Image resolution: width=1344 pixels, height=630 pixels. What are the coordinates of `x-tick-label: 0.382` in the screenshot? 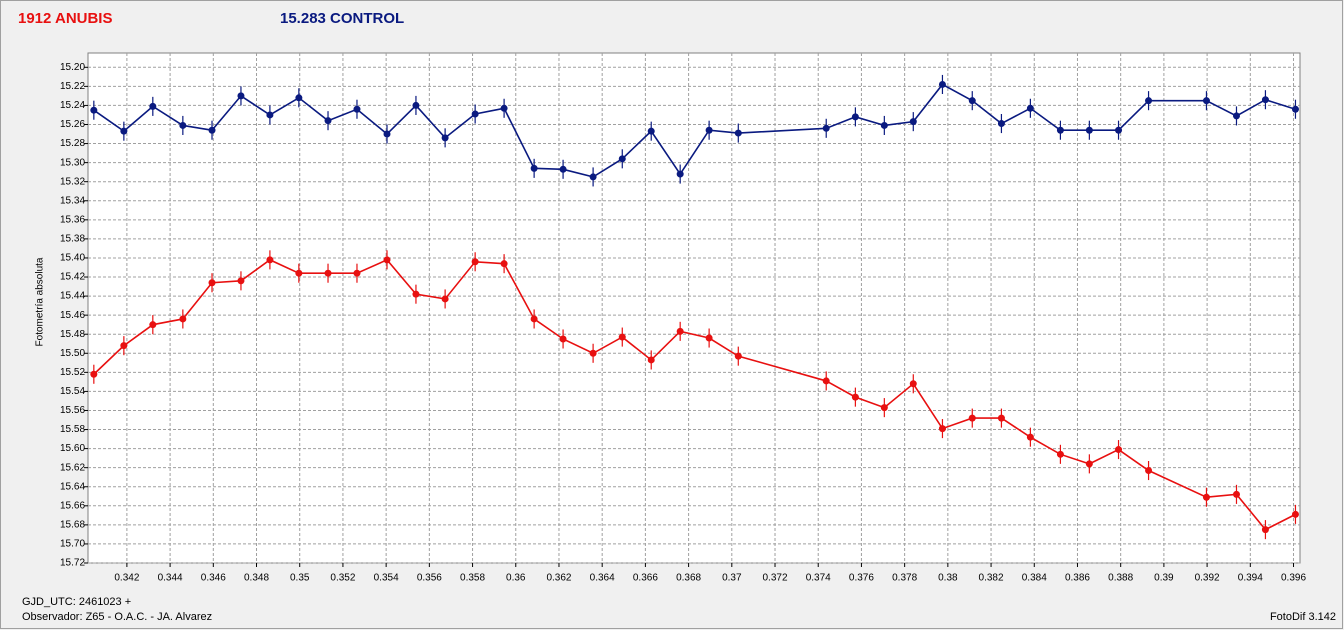 It's located at (991, 578).